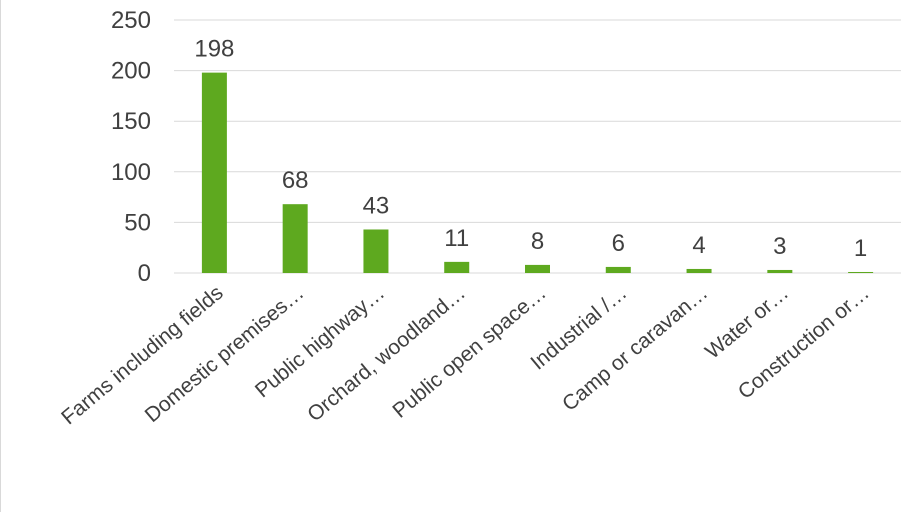  Describe the element at coordinates (618, 243) in the screenshot. I see `data-label: 6` at that location.